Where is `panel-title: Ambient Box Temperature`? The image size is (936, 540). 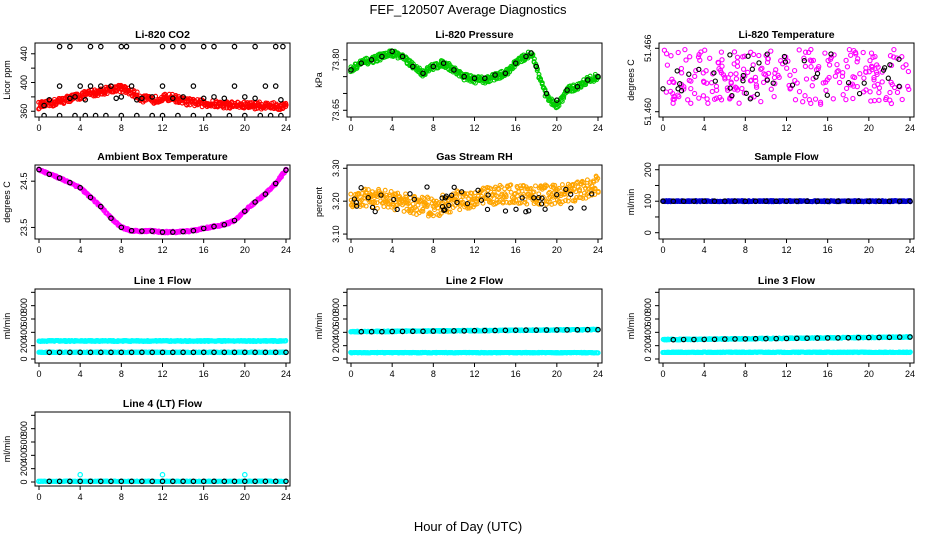
panel-title: Ambient Box Temperature is located at coordinates (162, 157).